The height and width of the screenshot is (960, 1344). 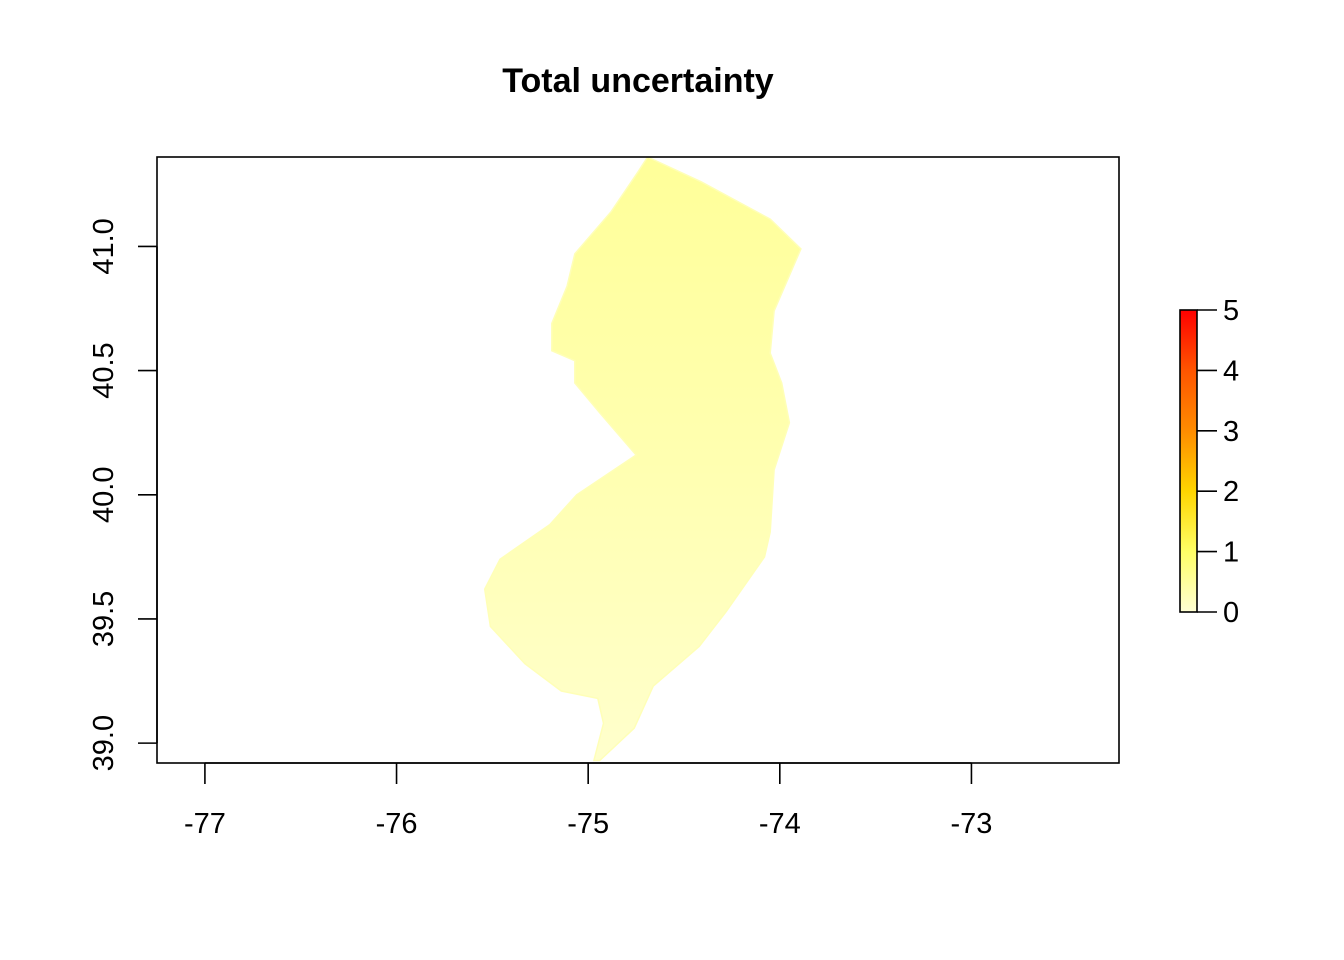 I want to click on x-axis: -77 -76 -75 -74 -73, so click(x=588, y=801).